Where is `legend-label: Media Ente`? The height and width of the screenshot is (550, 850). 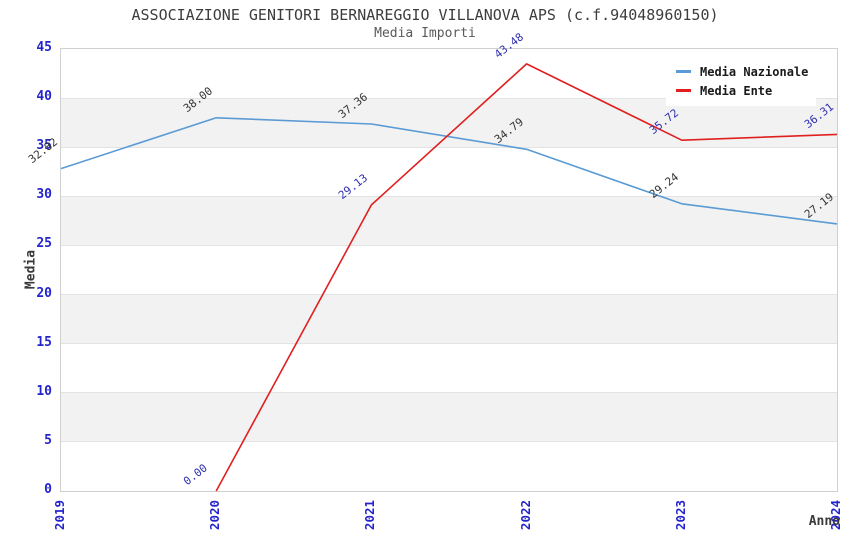 legend-label: Media Ente is located at coordinates (736, 90).